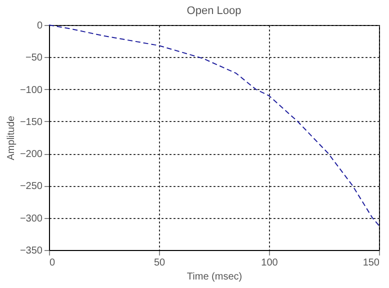  I want to click on x-tick-label: 150, so click(371, 263).